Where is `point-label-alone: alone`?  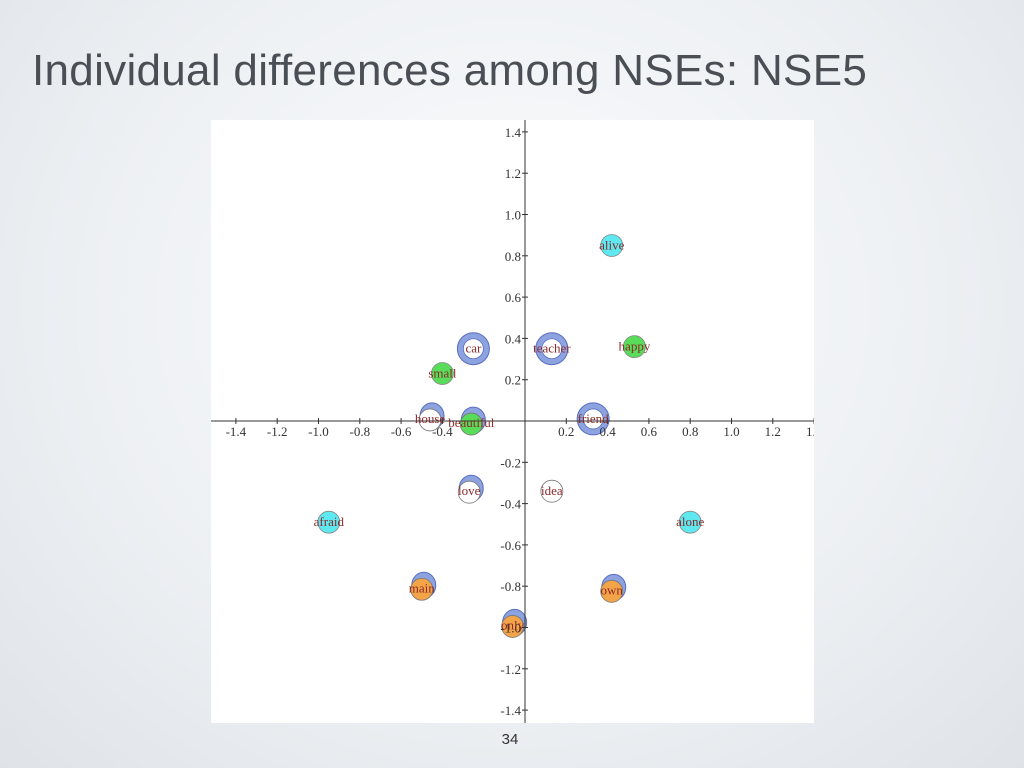
point-label-alone: alone is located at coordinates (690, 521).